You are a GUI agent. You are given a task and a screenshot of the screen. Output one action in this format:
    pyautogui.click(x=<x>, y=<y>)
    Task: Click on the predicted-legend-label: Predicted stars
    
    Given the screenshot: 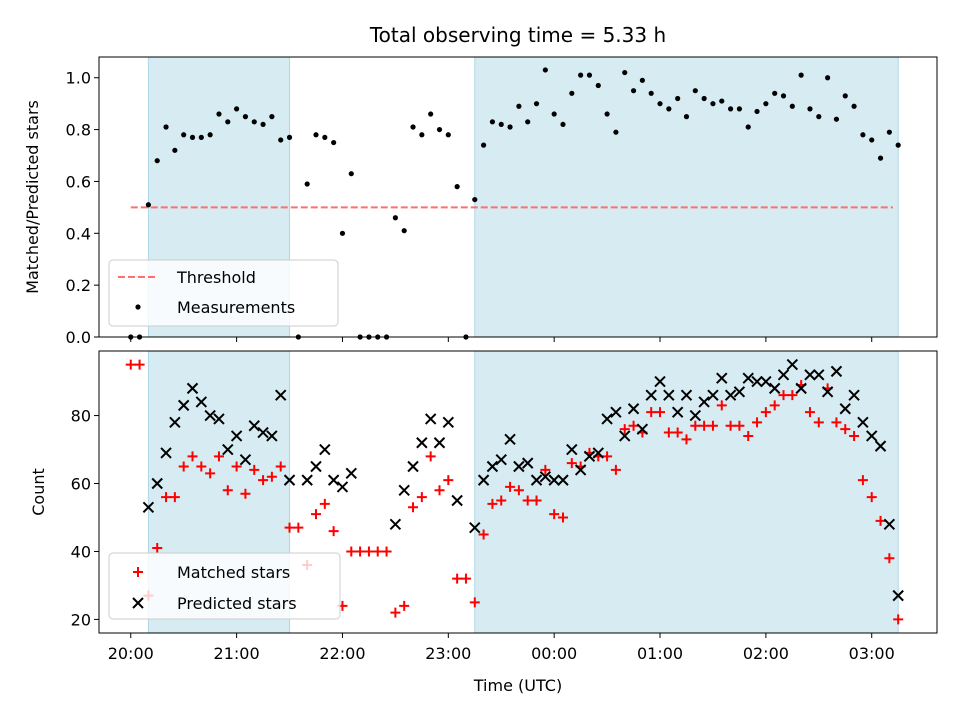 What is the action you would take?
    pyautogui.click(x=237, y=603)
    